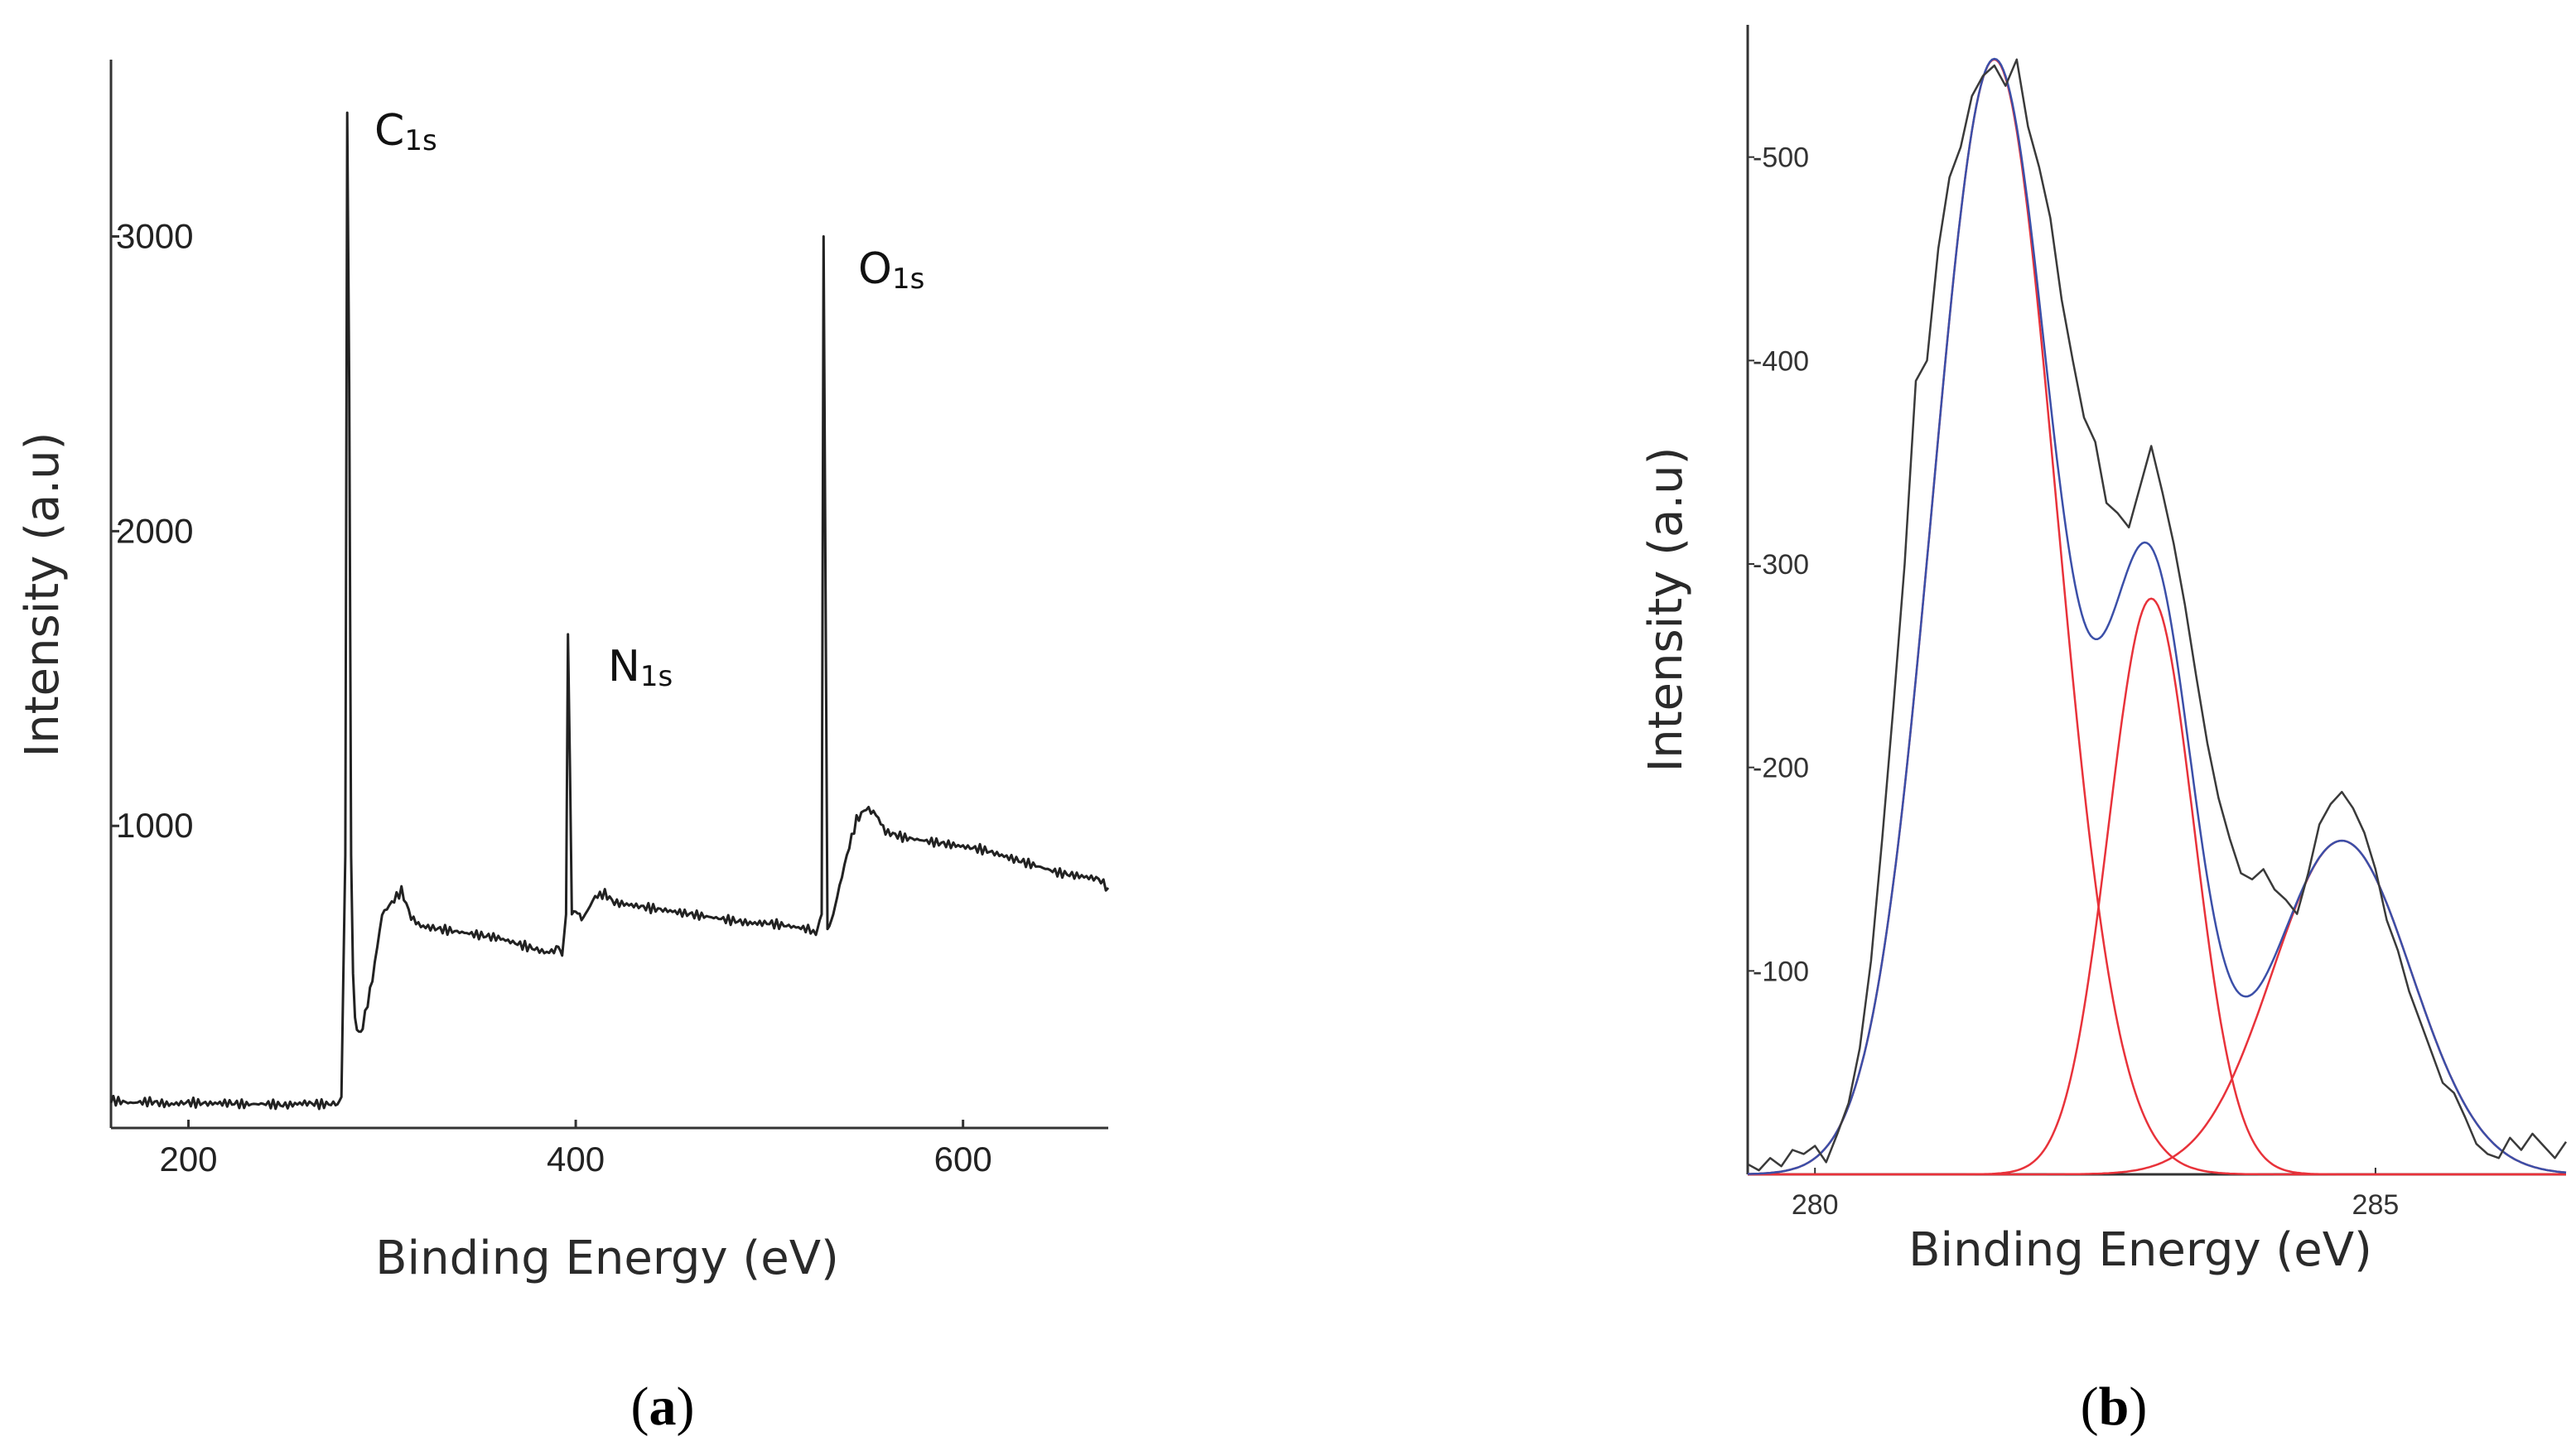 Image resolution: width=2576 pixels, height=1446 pixels. What do you see at coordinates (891, 270) in the screenshot?
I see `a-peak-label-o1s: O1s` at bounding box center [891, 270].